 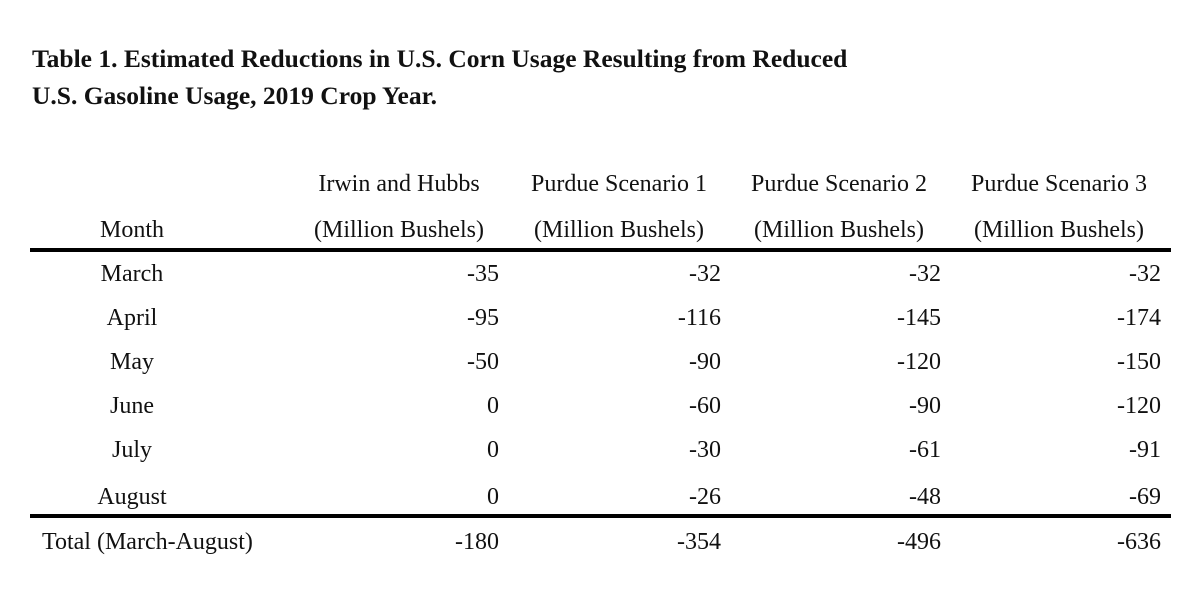 I want to click on row-value-purdue-3: -32, so click(x=1145, y=274).